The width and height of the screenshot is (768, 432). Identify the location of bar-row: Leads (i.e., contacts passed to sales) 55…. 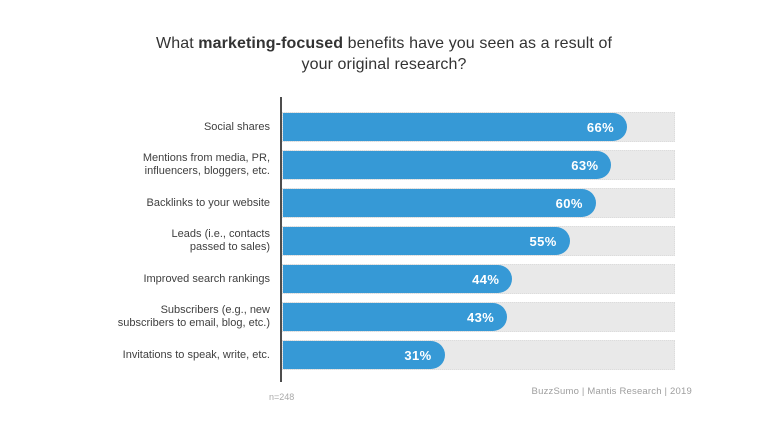
(387, 241).